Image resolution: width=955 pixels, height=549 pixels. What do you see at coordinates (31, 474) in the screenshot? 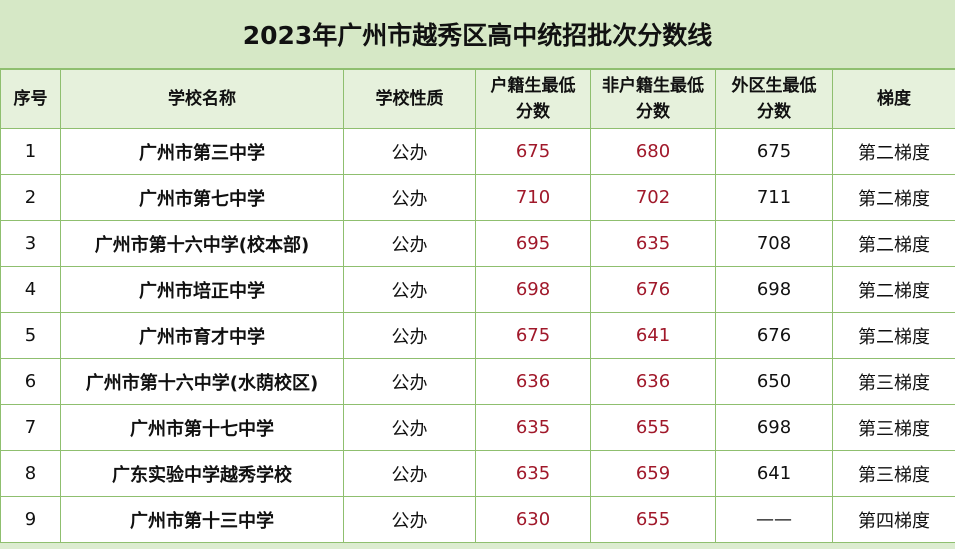
I see `cell-index: 8` at bounding box center [31, 474].